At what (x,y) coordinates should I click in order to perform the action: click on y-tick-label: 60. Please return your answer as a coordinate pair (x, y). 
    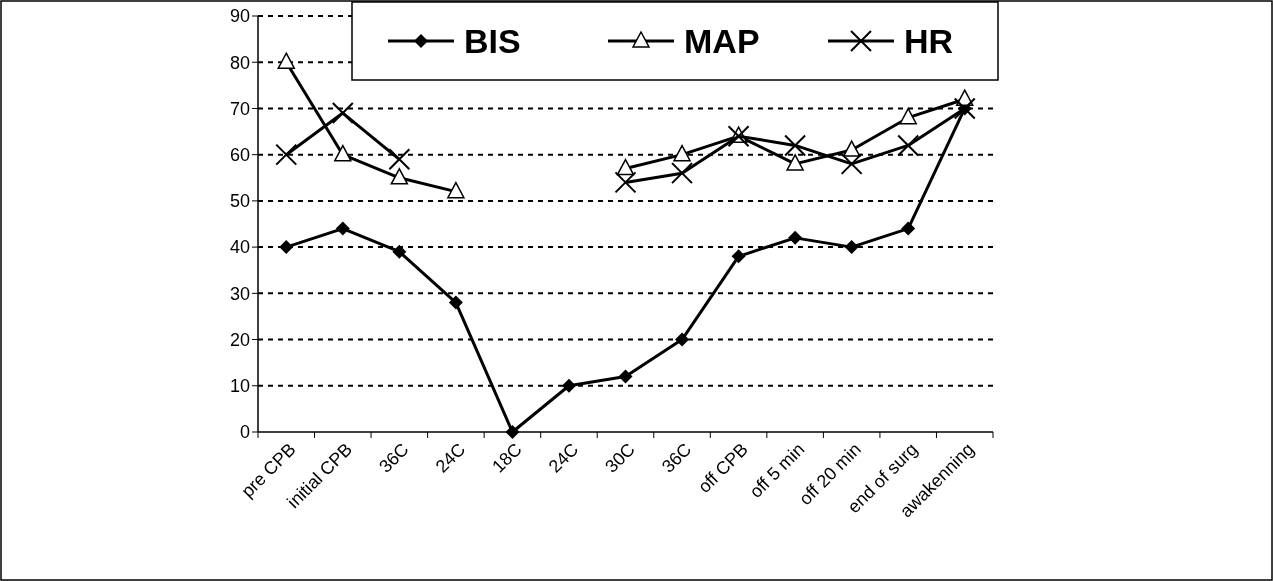
    Looking at the image, I should click on (239, 154).